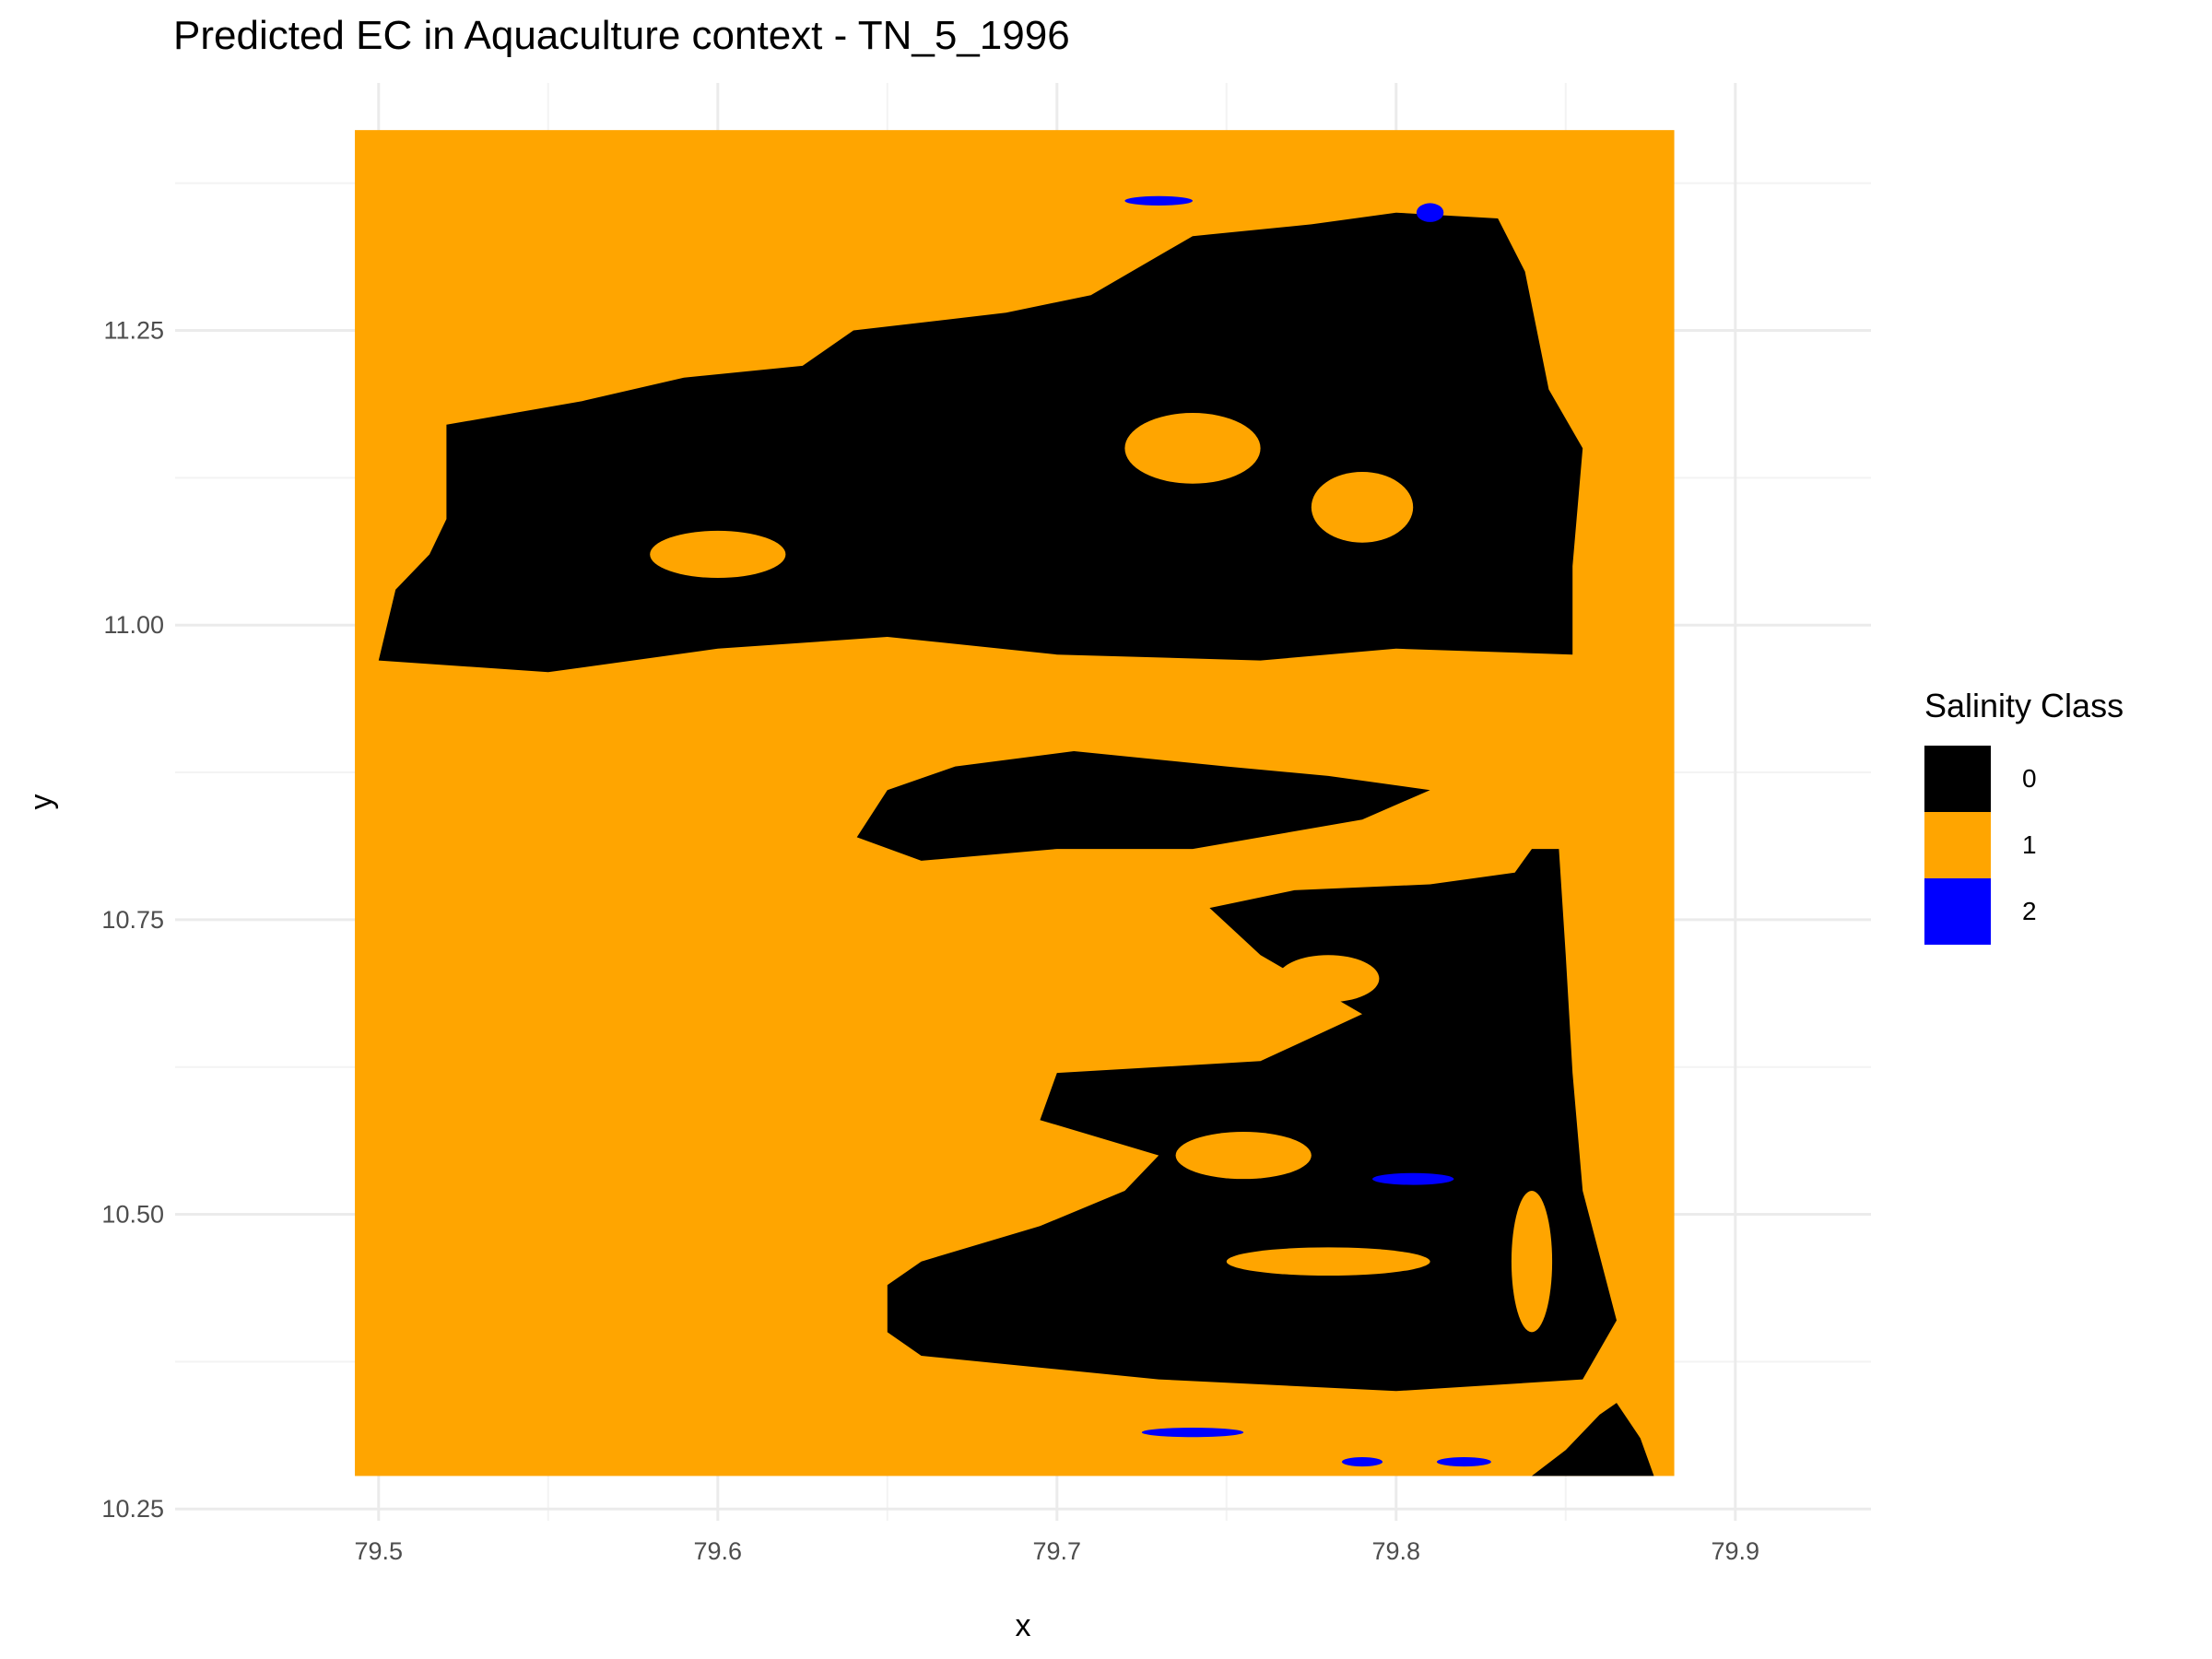  I want to click on y-tick-label: 10.50, so click(132, 1215).